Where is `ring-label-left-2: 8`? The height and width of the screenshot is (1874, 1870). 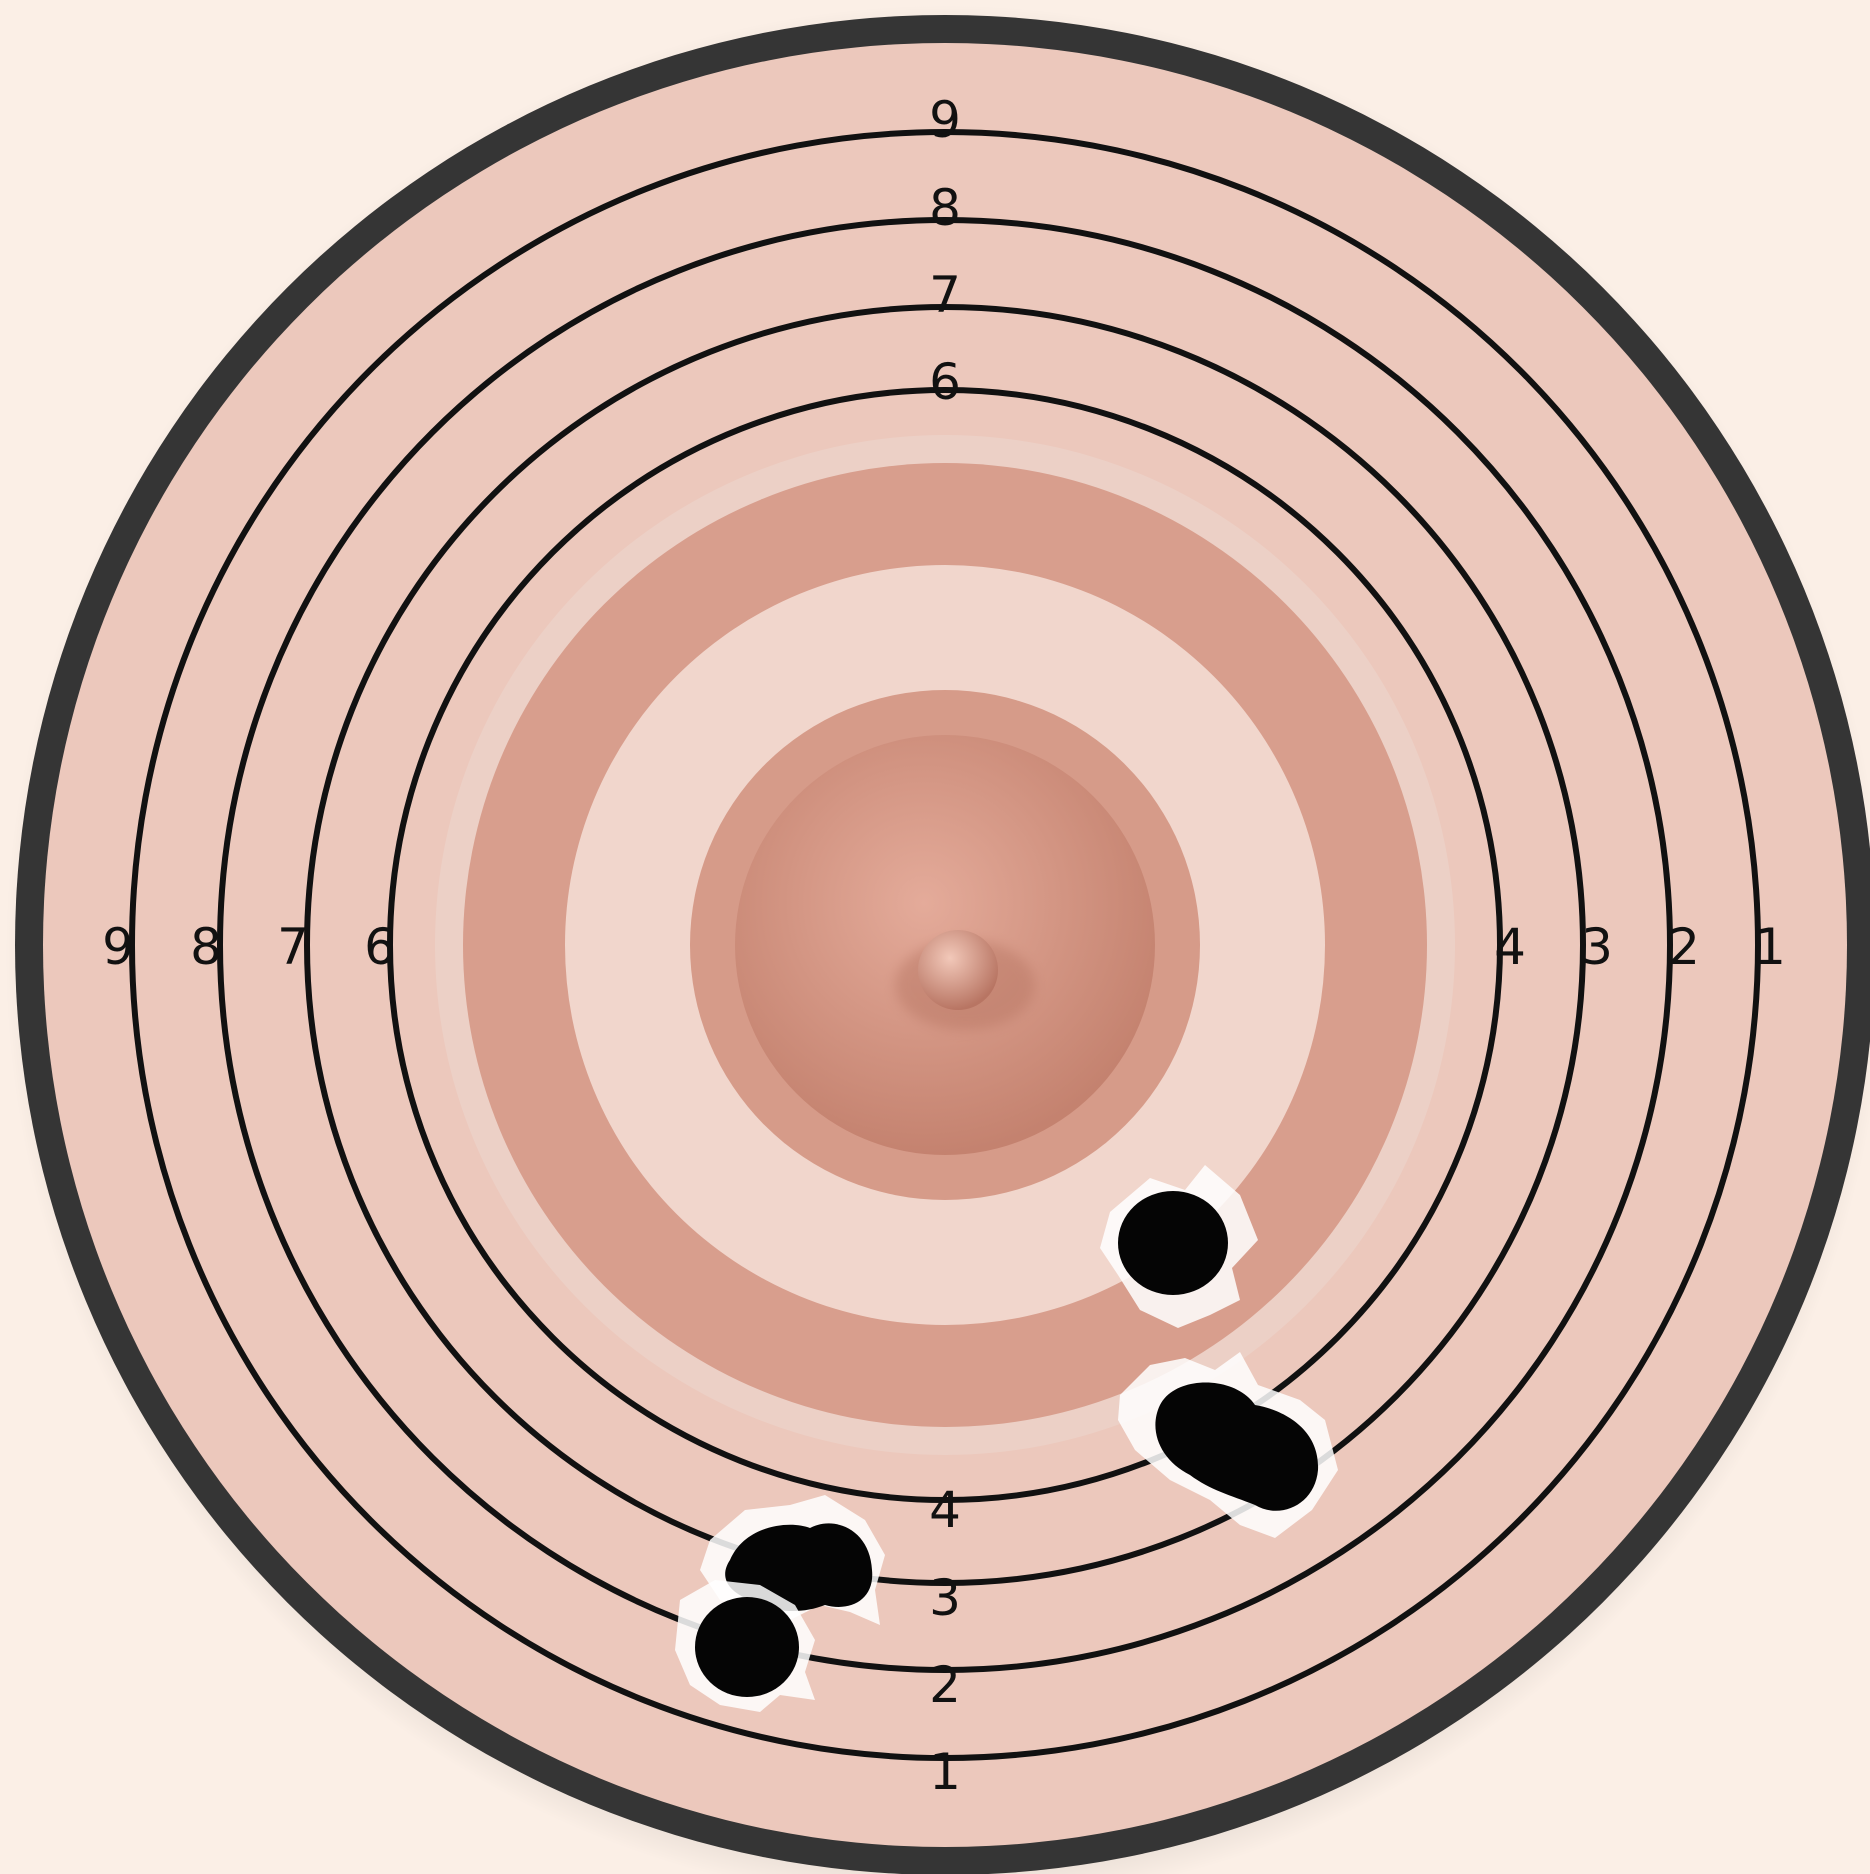 ring-label-left-2: 8 is located at coordinates (206, 947).